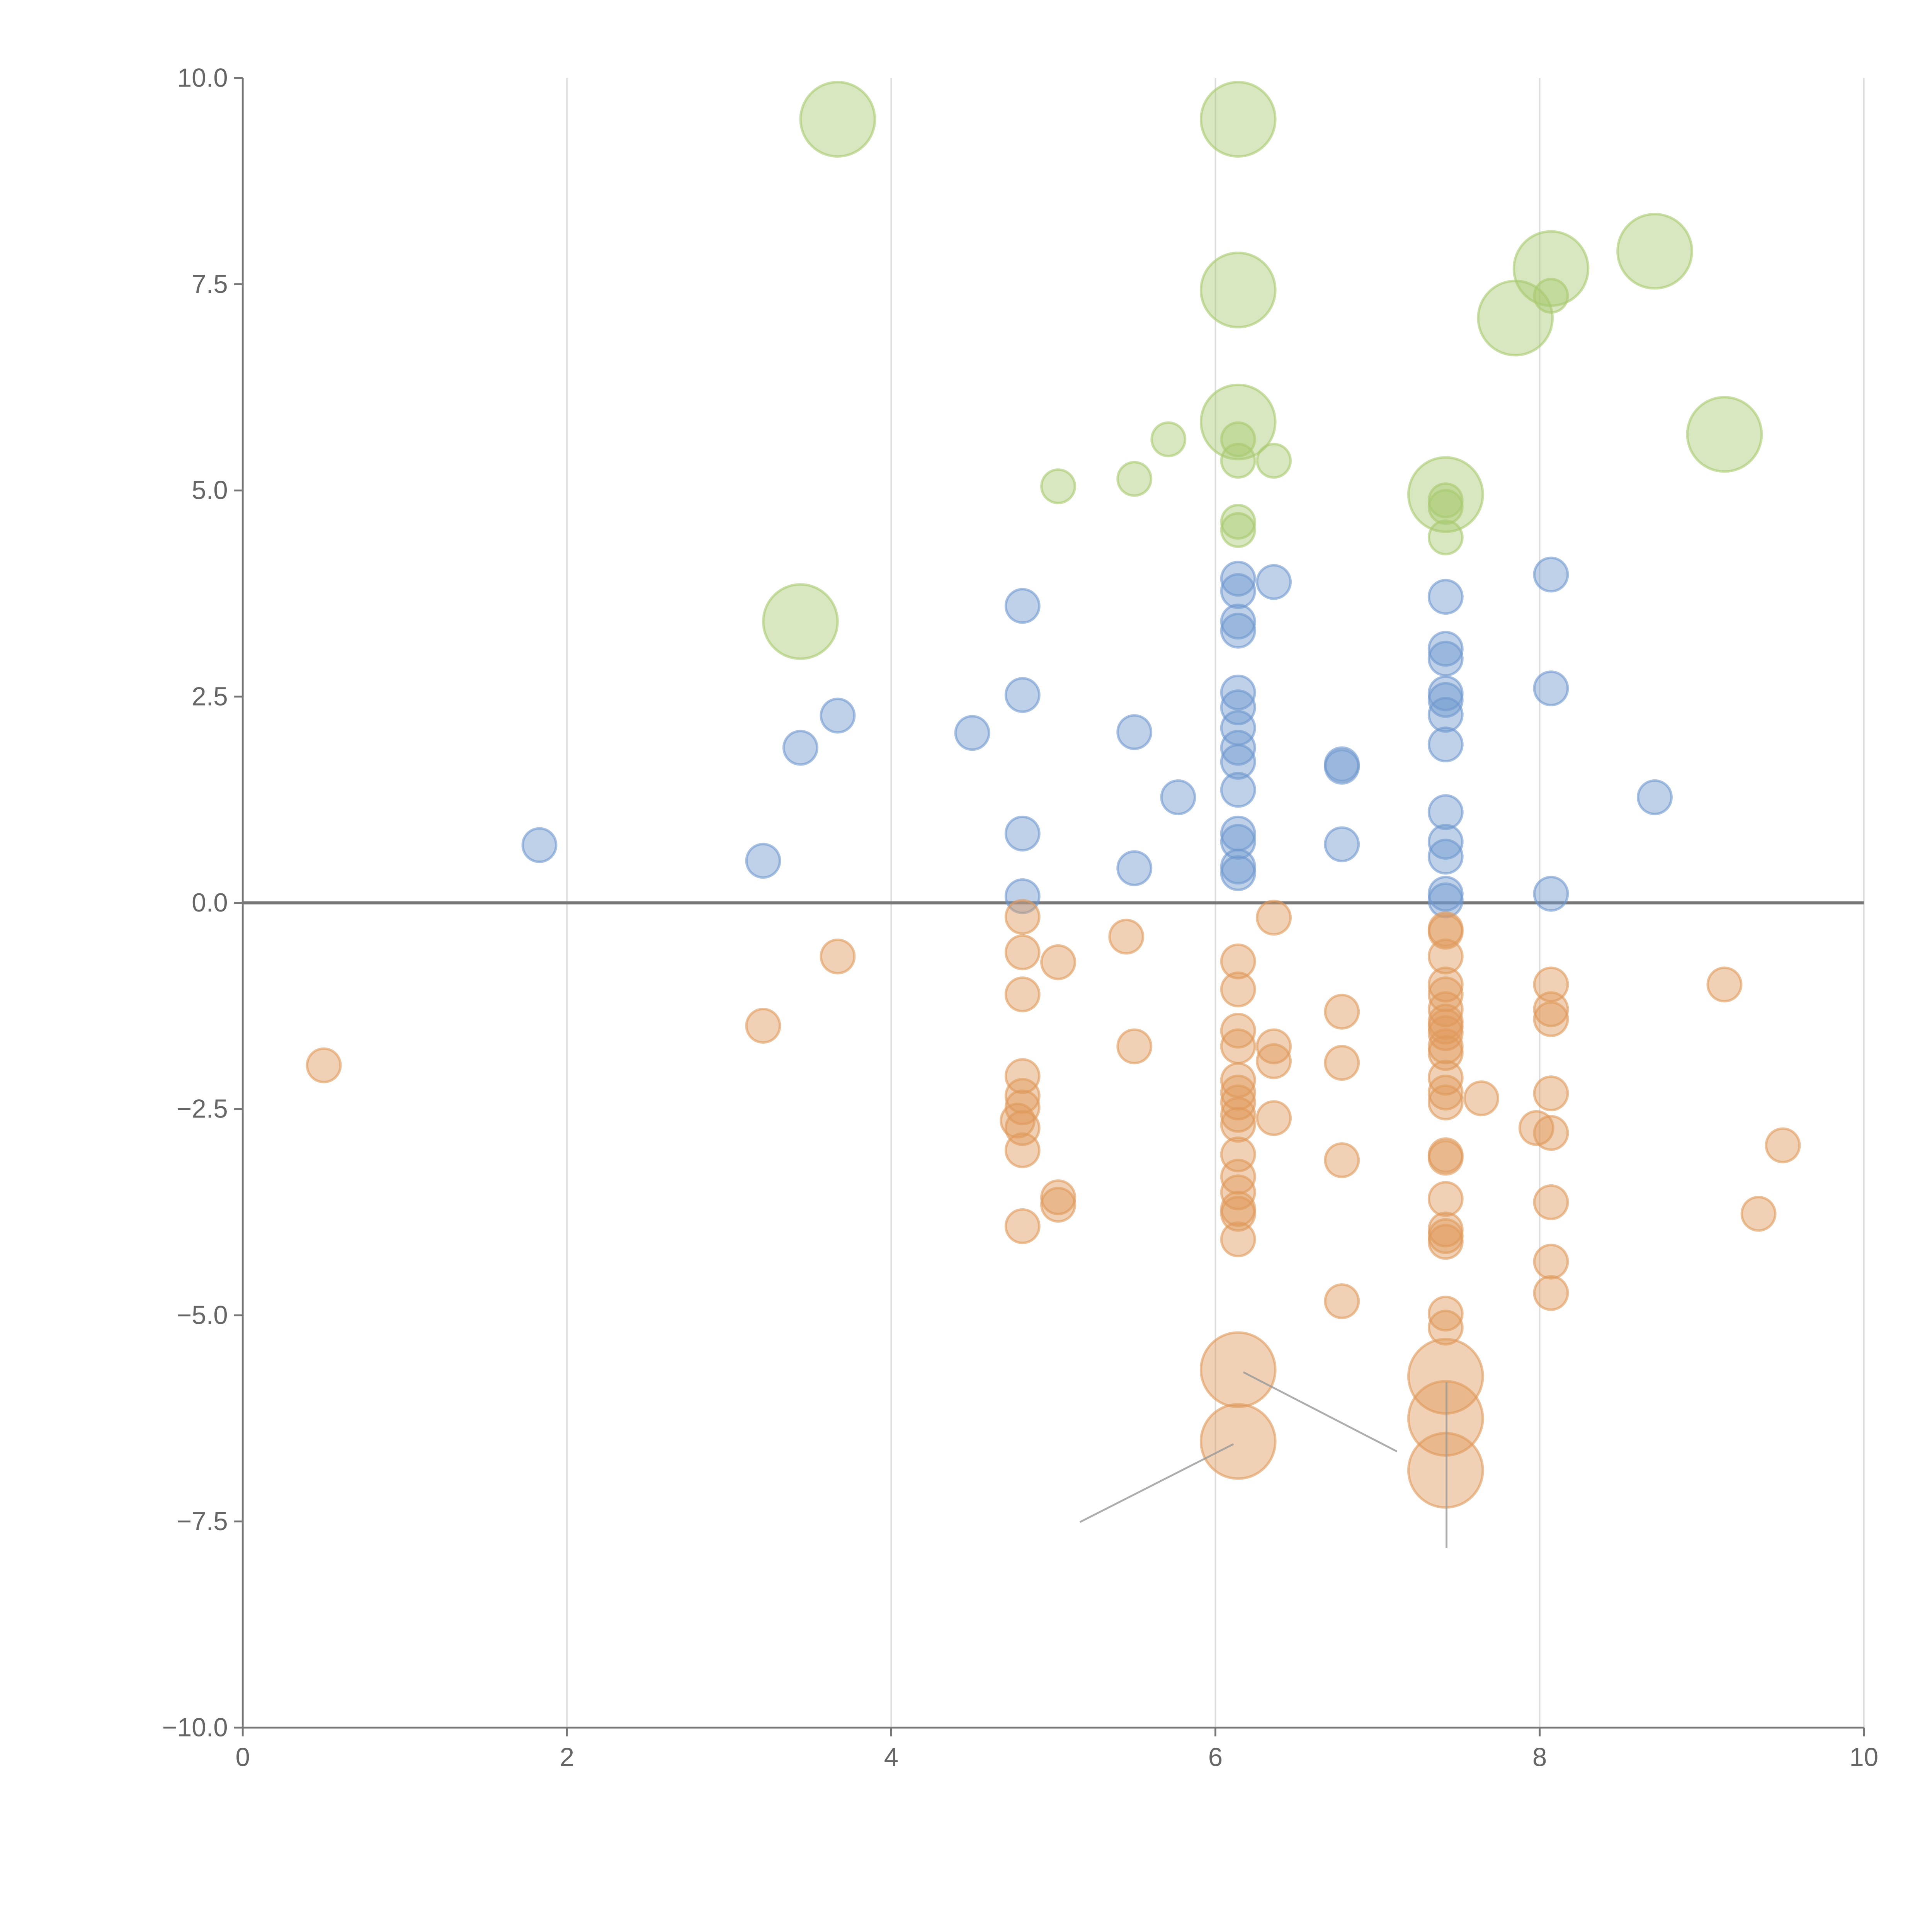  I want to click on y-tick-label: −5.0, so click(202, 1315).